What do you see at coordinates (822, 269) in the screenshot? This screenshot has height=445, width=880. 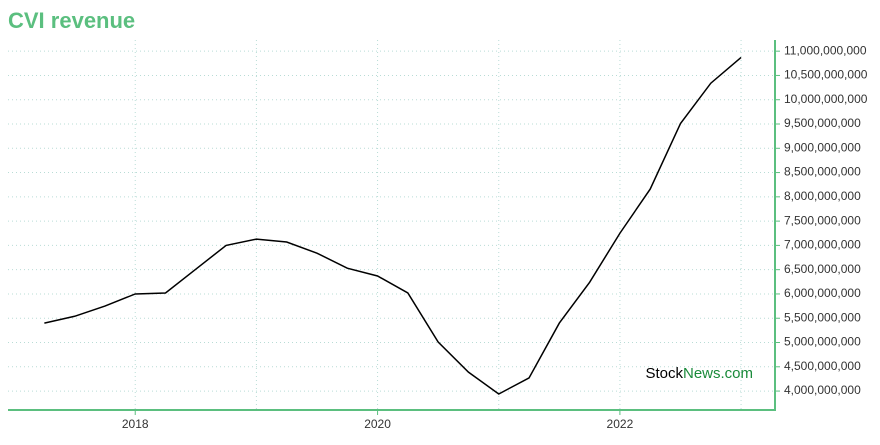 I see `y-tick-label: 6,500,000,000` at bounding box center [822, 269].